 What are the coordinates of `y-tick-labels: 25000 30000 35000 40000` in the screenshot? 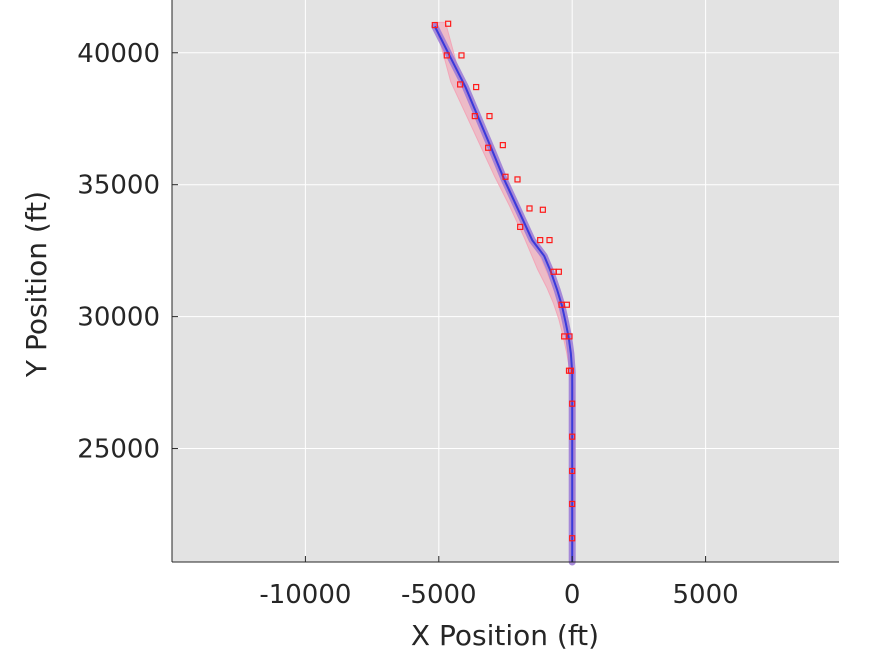 It's located at (118, 252).